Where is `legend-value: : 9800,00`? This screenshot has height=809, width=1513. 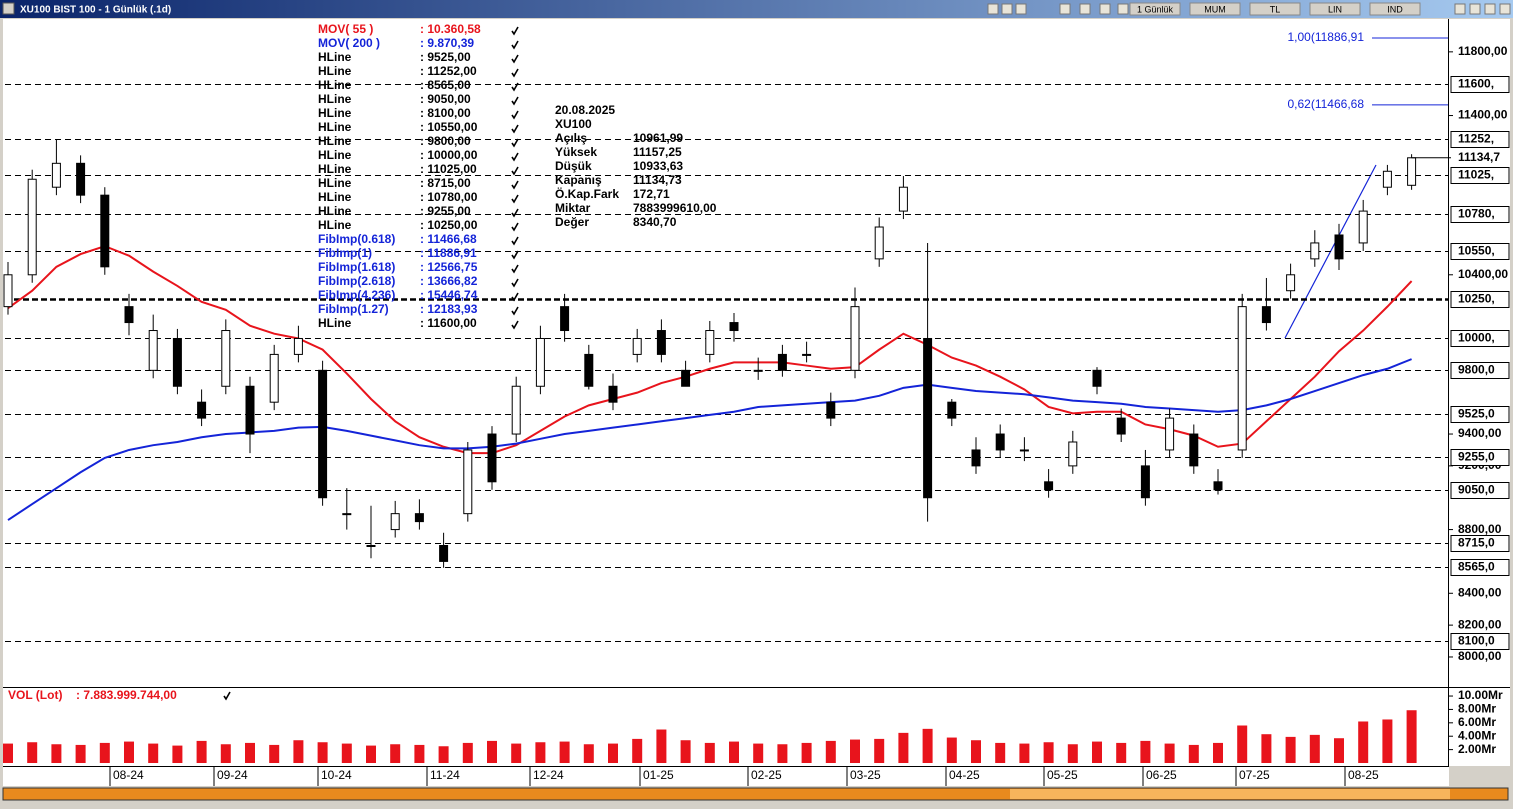
legend-value: : 9800,00 is located at coordinates (445, 141).